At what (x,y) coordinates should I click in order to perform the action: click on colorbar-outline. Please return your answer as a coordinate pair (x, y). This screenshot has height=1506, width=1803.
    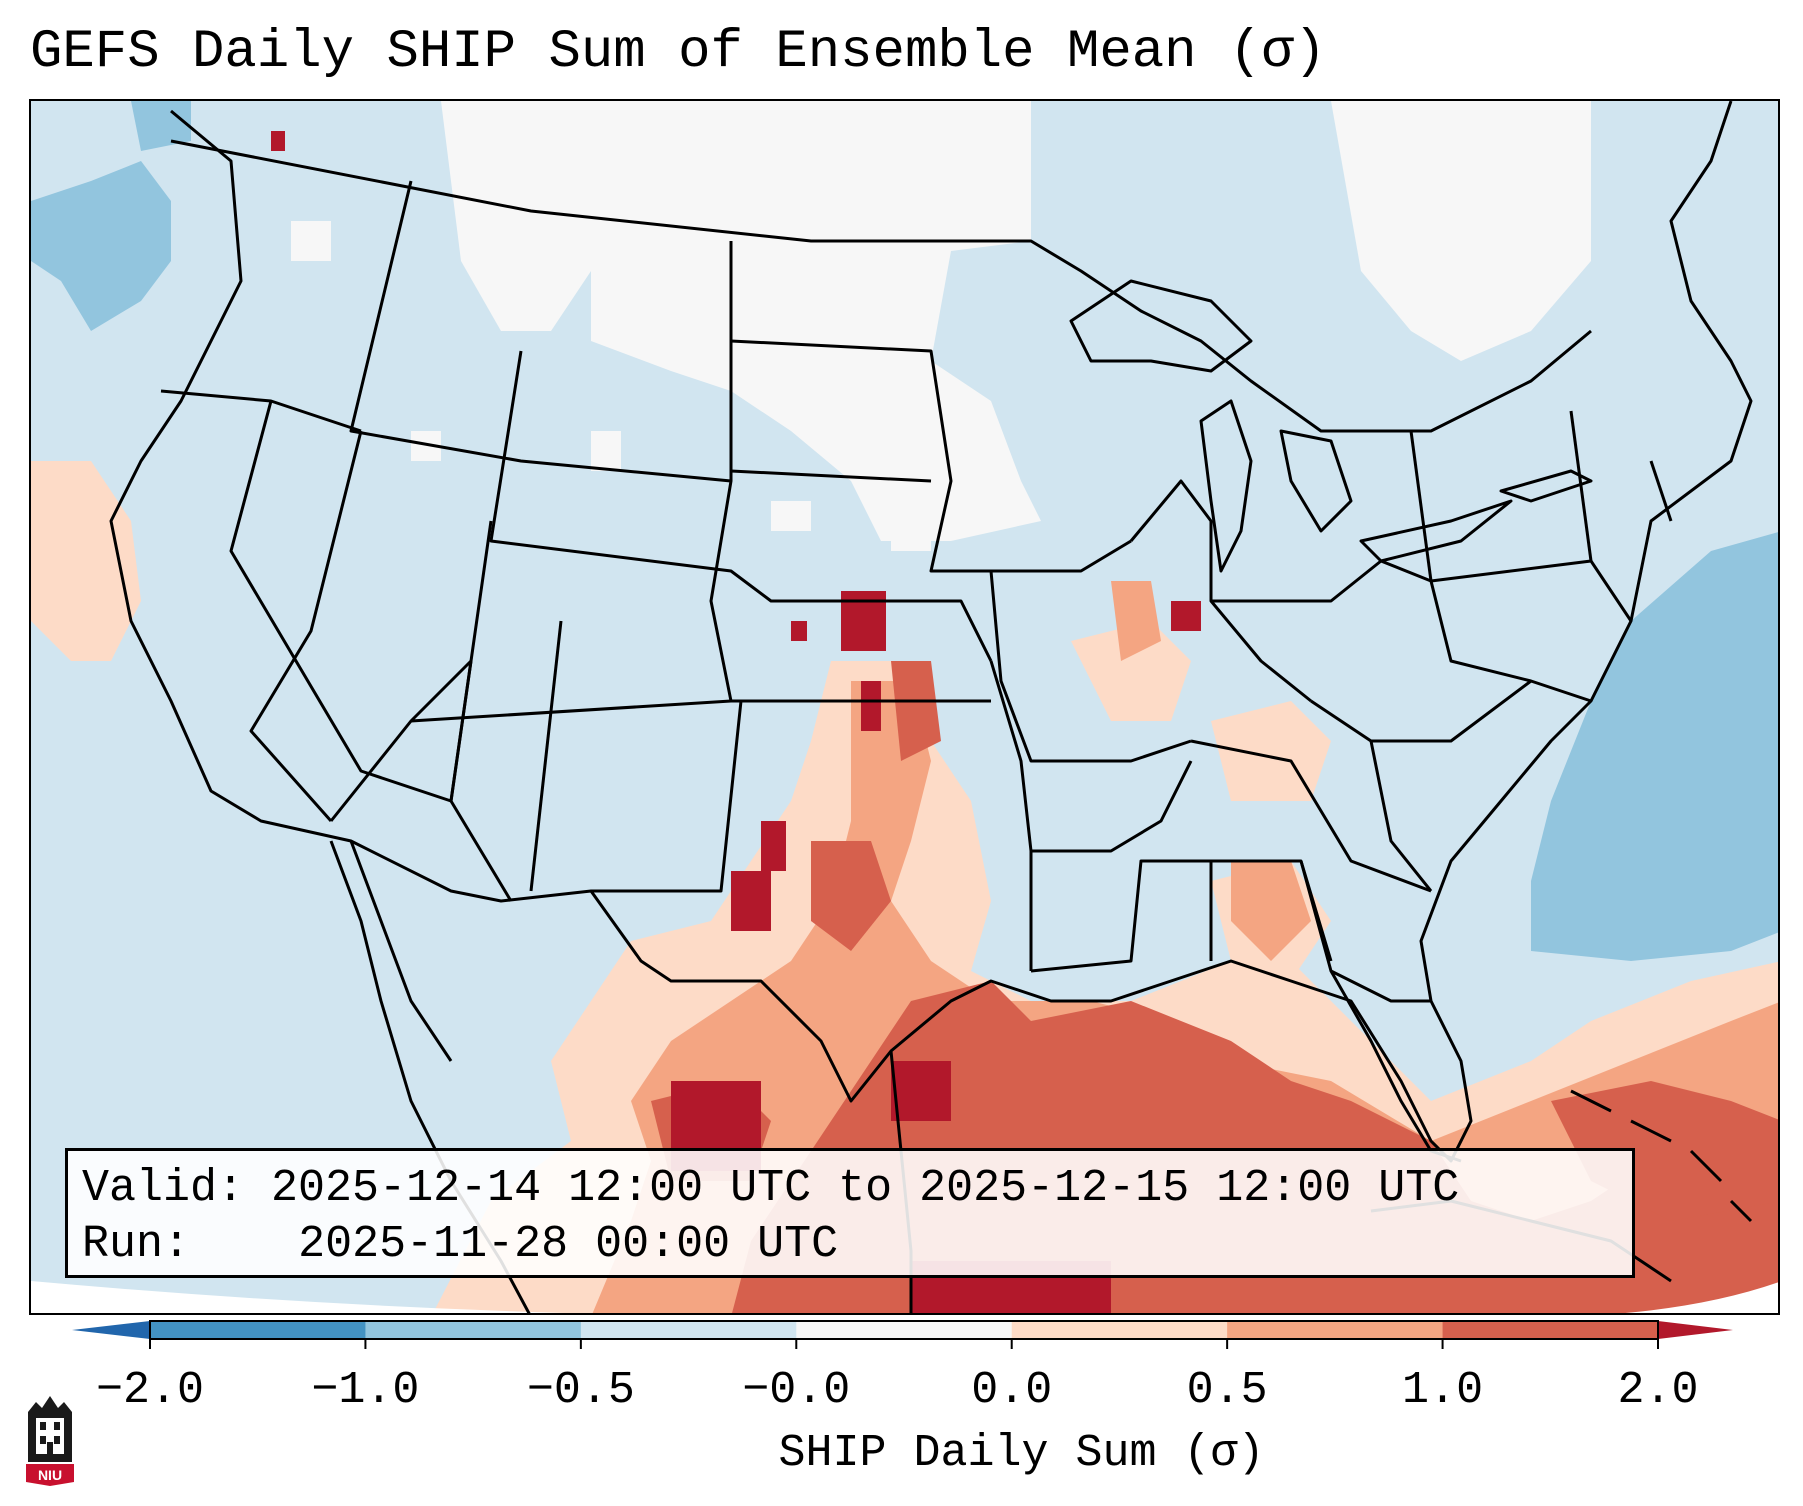
    Looking at the image, I should click on (904, 1330).